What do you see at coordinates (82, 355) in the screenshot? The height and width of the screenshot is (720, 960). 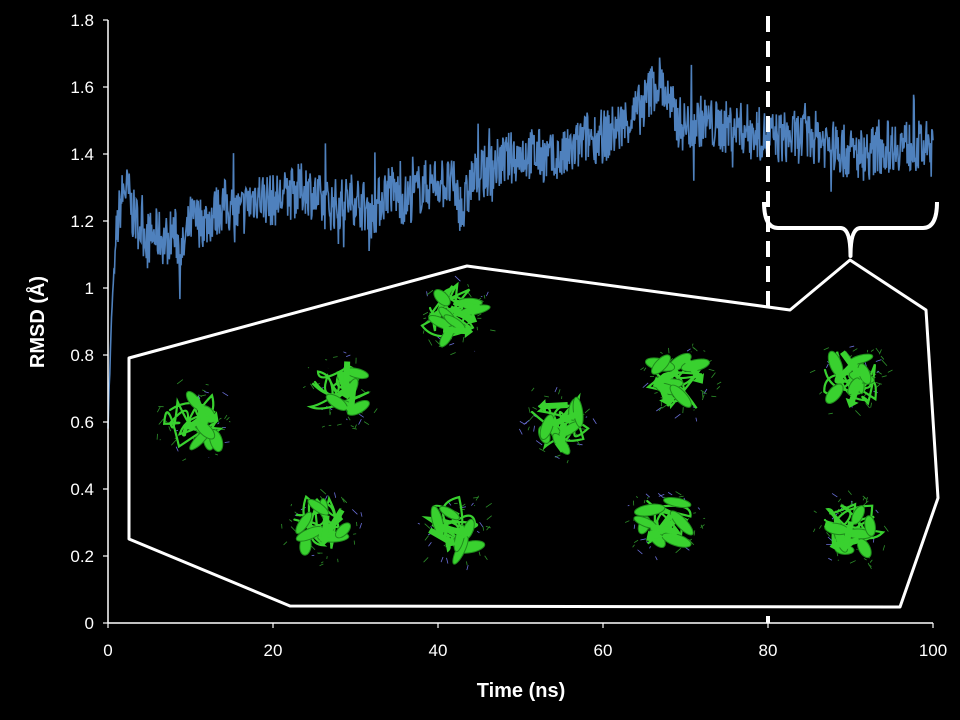 I see `y-tick-label: 0.8` at bounding box center [82, 355].